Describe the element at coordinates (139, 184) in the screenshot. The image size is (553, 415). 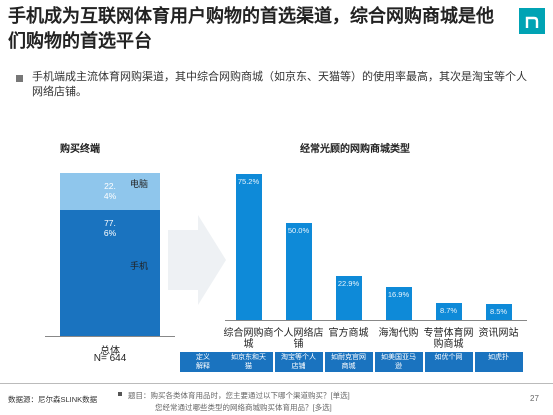
I see `legend-label: 电脑` at that location.